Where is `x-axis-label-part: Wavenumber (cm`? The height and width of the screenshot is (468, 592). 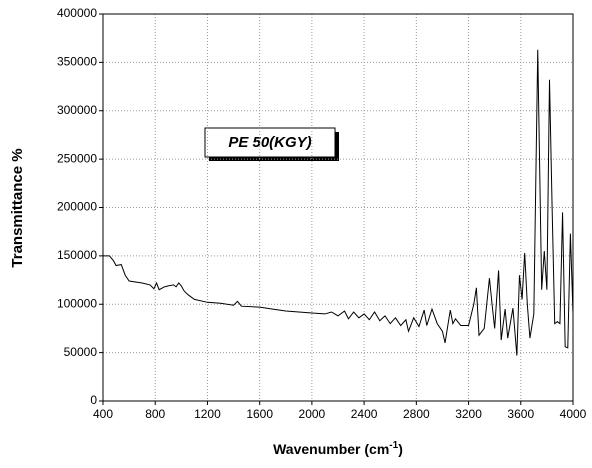
x-axis-label-part: Wavenumber (cm is located at coordinates (331, 449).